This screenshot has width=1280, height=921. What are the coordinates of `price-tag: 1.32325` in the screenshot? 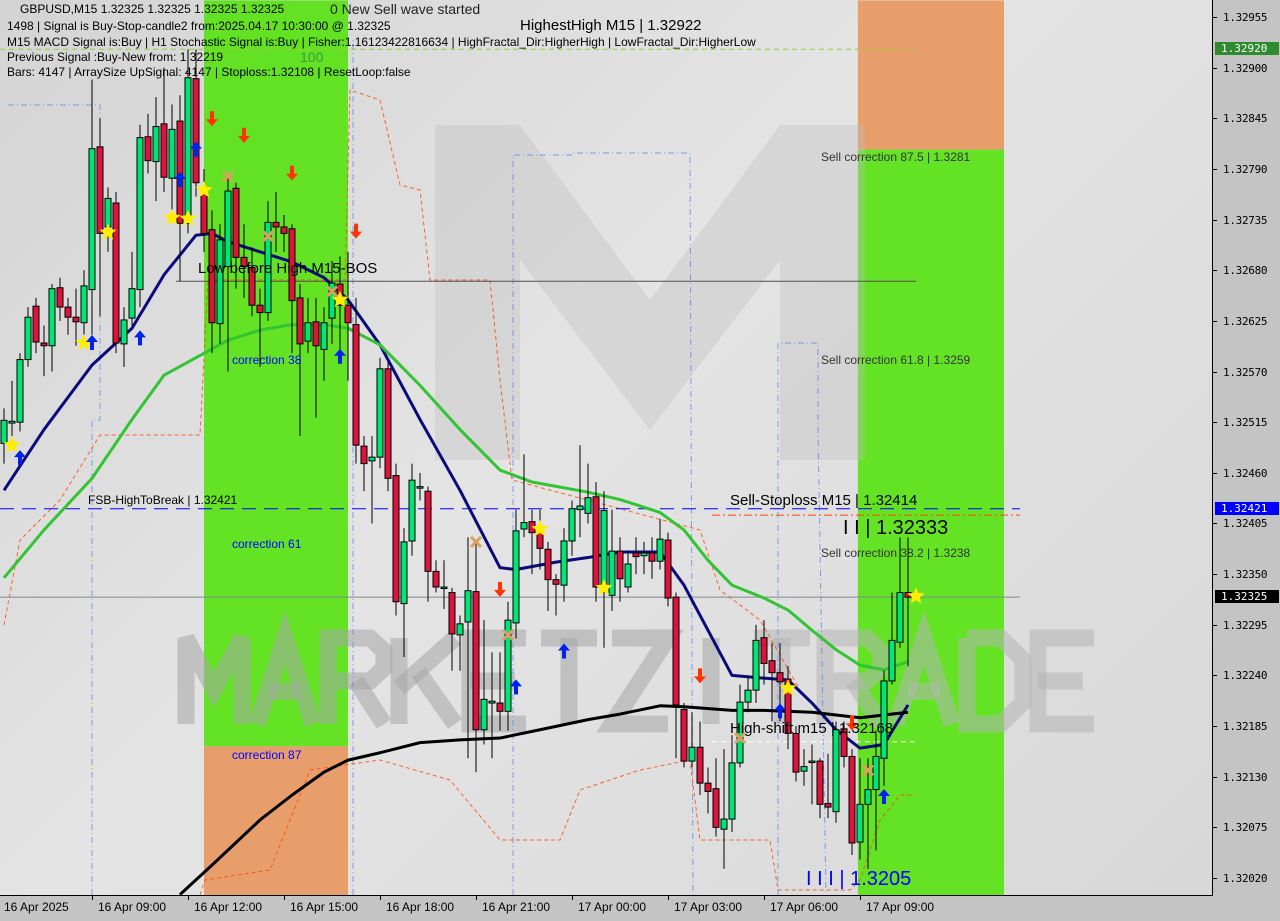 It's located at (1247, 597).